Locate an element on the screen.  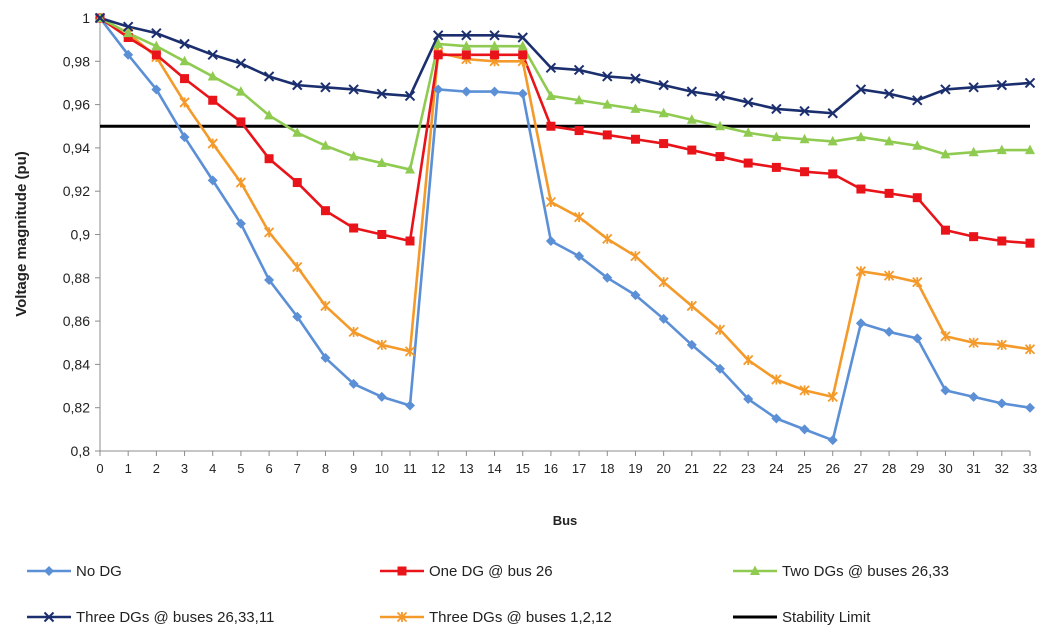
x-tick-label: 20 is located at coordinates (663, 468).